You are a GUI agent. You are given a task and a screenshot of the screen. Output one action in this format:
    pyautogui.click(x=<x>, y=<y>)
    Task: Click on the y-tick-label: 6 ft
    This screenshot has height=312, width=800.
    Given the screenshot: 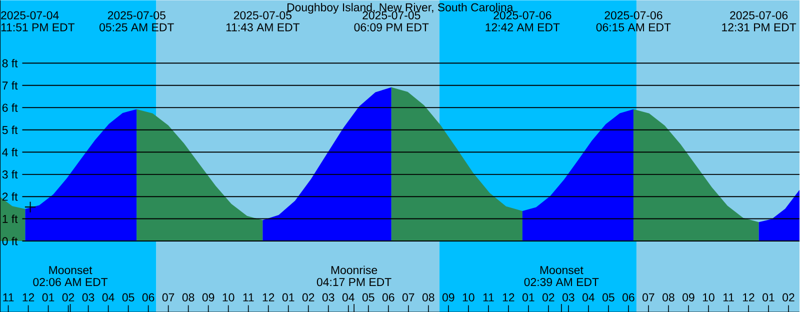 What is the action you would take?
    pyautogui.click(x=10, y=107)
    